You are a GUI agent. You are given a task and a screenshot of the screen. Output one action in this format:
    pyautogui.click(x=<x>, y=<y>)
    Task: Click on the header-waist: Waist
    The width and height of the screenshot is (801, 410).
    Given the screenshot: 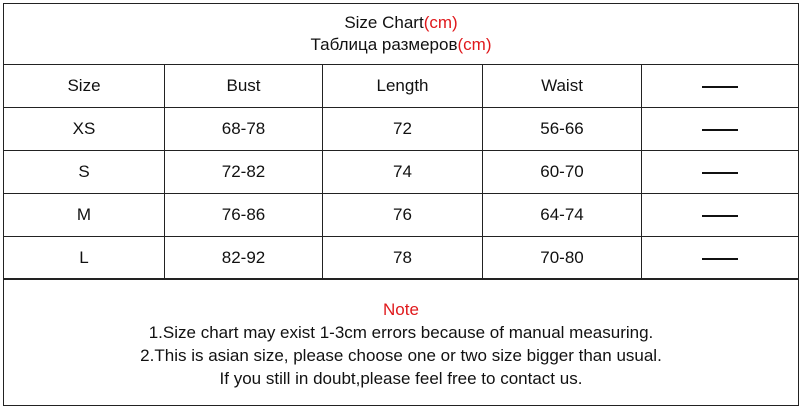 What is the action you would take?
    pyautogui.click(x=562, y=86)
    